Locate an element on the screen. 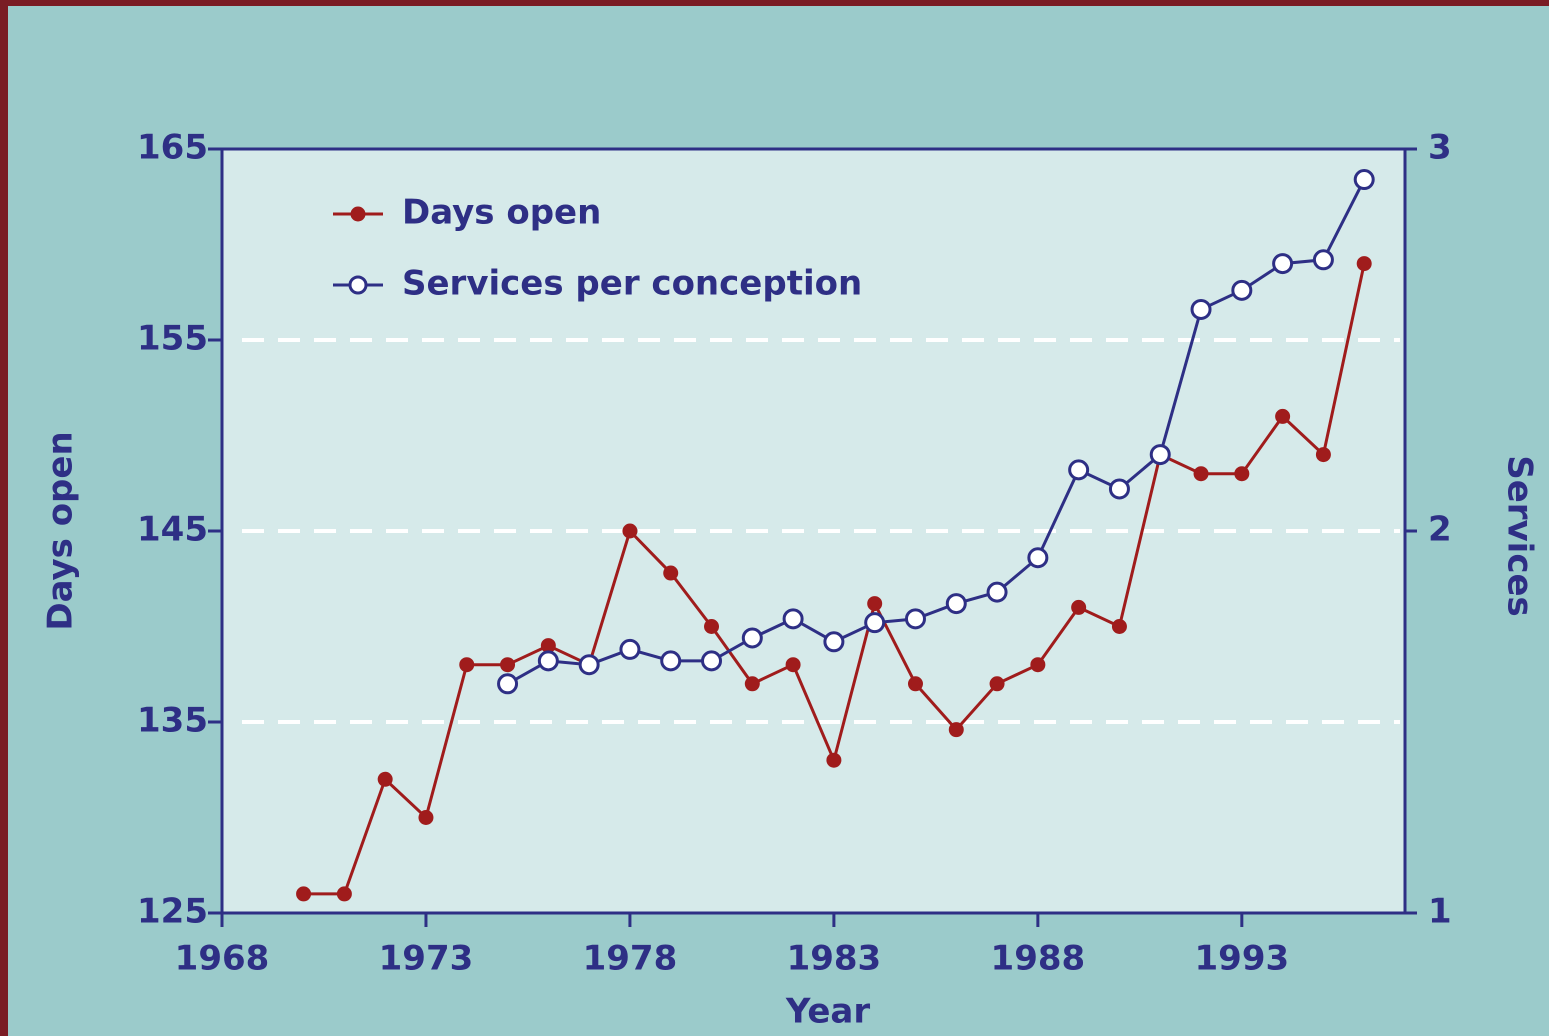 The image size is (1549, 1036). y-tick-label: 125 is located at coordinates (172, 912).